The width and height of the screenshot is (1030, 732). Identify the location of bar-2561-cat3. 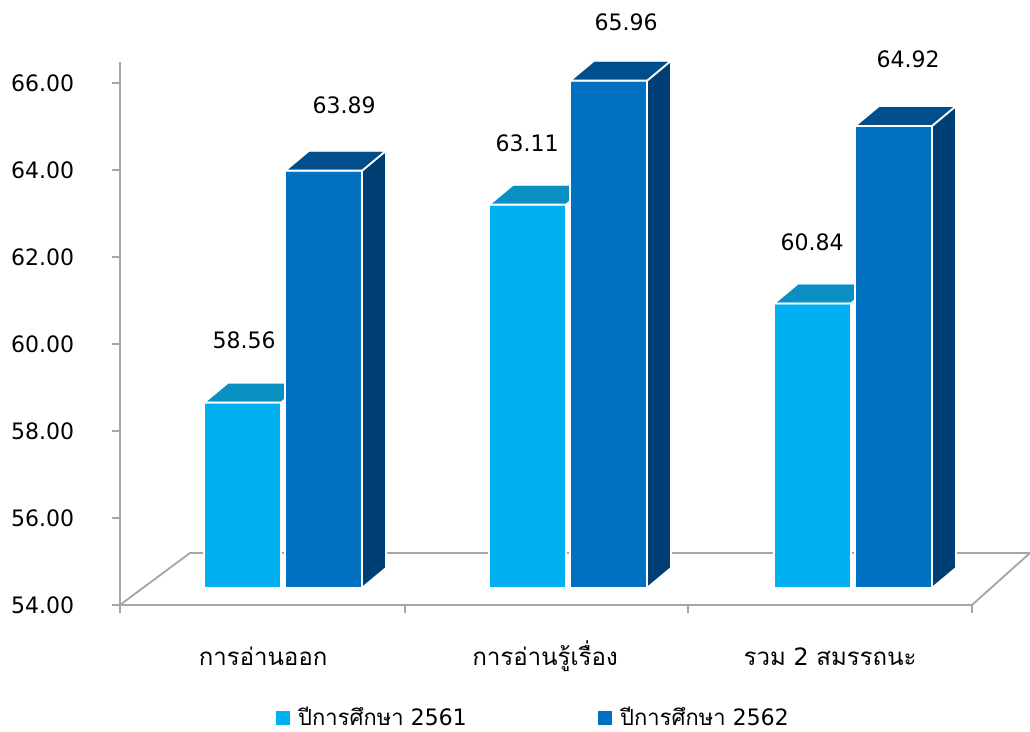
(824, 435).